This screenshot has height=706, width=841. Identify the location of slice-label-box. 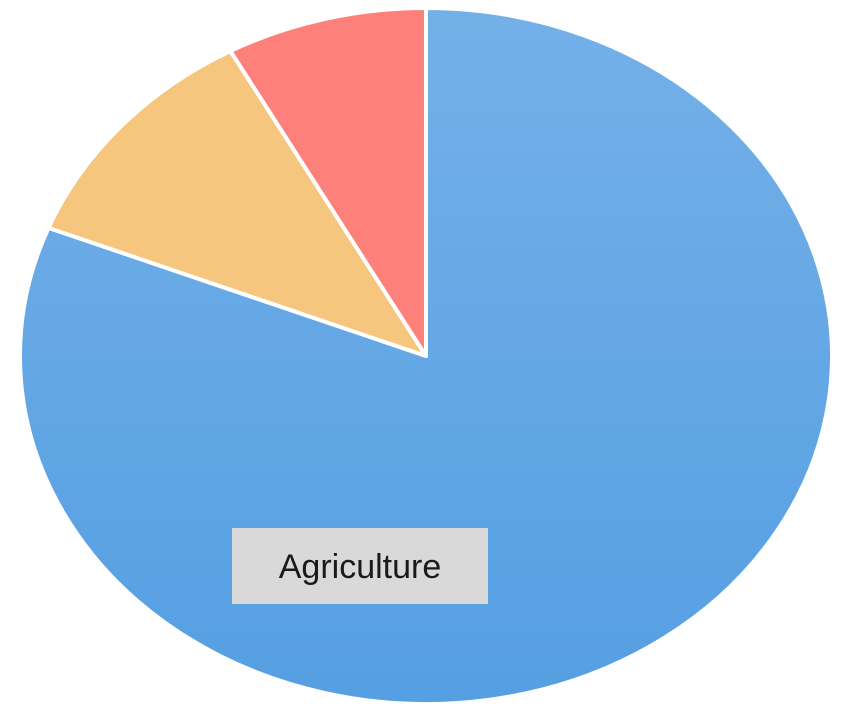
(360, 566).